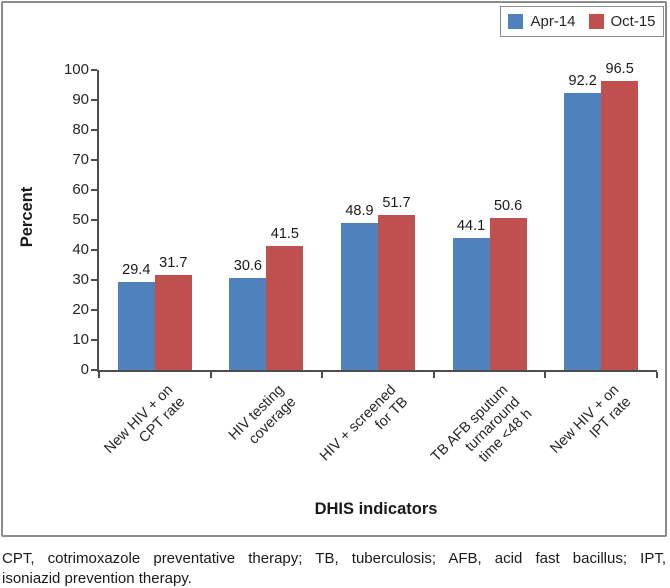 Image resolution: width=670 pixels, height=588 pixels. I want to click on bar-group: 29.4 31.7, so click(155, 220).